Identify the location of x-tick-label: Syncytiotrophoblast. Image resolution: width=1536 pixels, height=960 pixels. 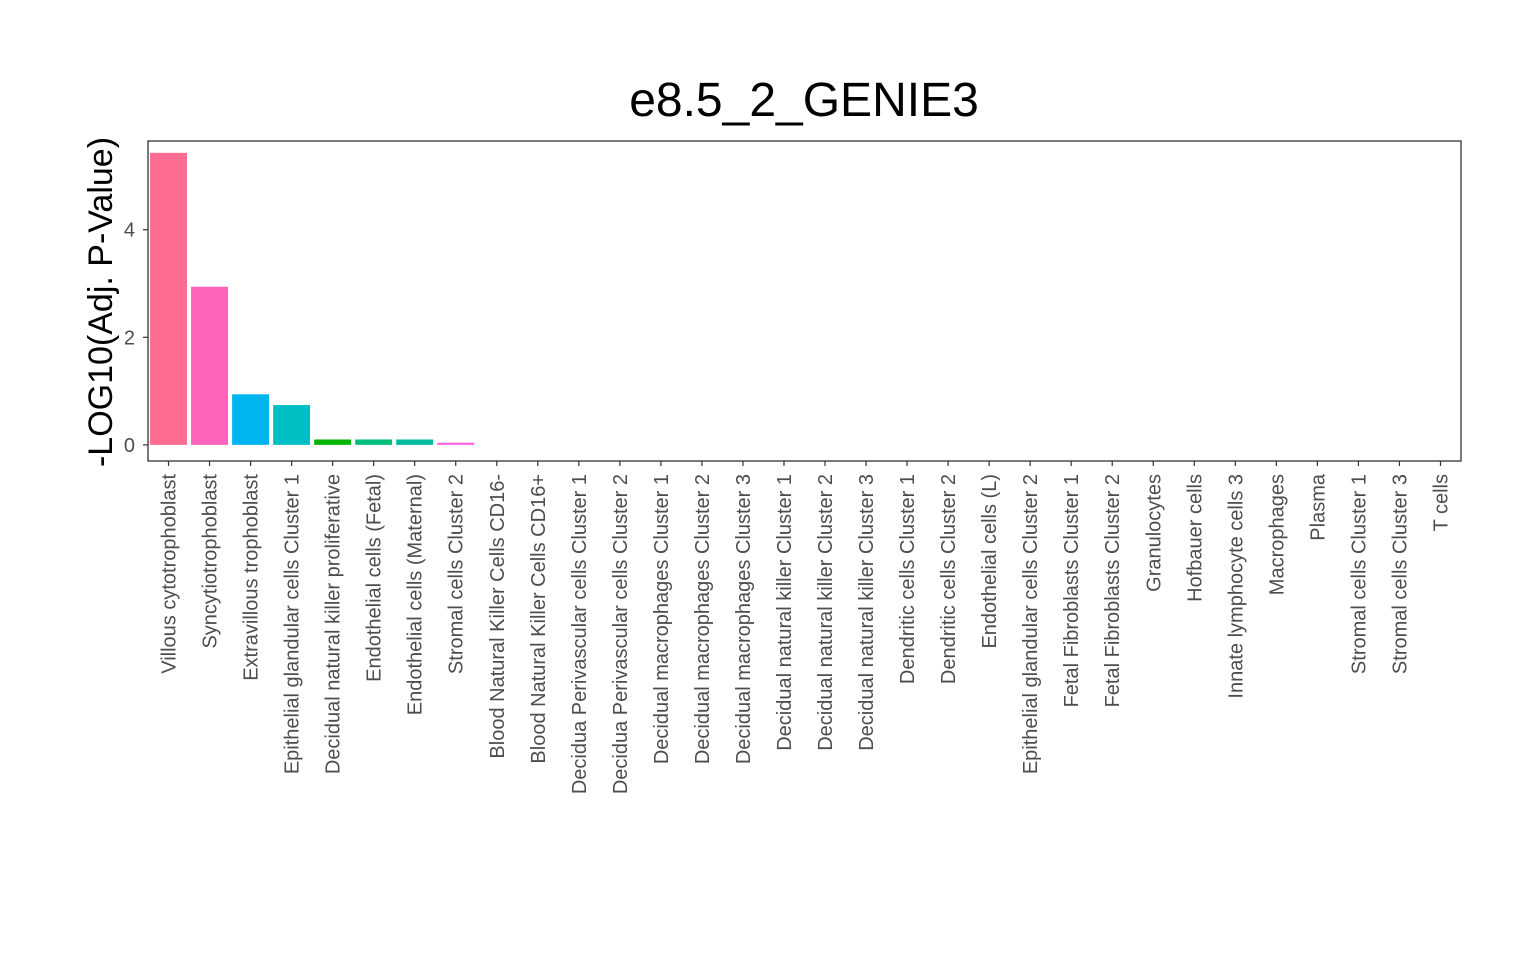
(211, 561).